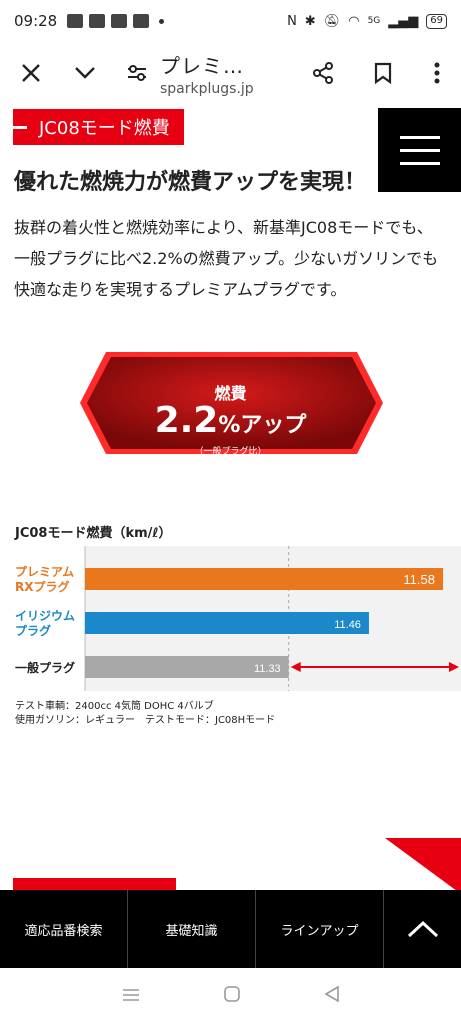  I want to click on home-icon, so click(232, 996).